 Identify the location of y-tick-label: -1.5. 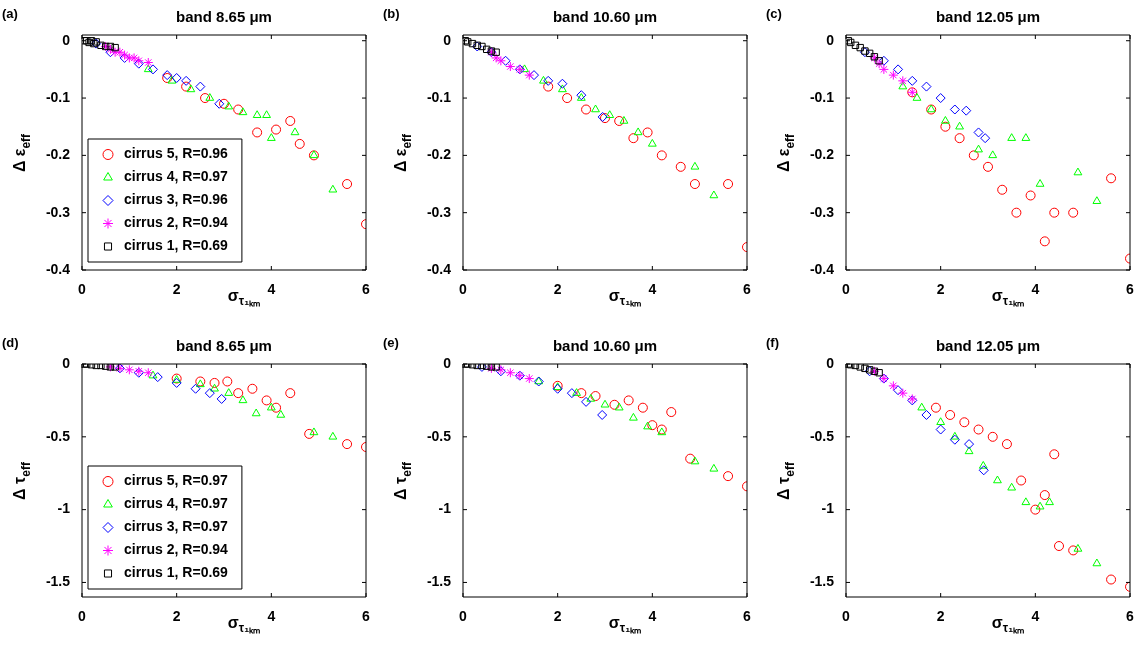
(58, 581).